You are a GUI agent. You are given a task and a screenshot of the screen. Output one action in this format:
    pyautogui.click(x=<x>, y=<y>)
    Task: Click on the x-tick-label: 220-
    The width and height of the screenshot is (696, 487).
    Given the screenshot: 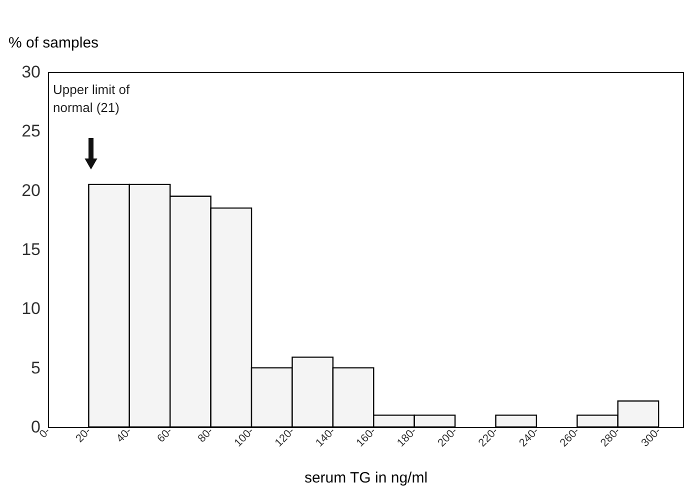 What is the action you would take?
    pyautogui.click(x=488, y=437)
    